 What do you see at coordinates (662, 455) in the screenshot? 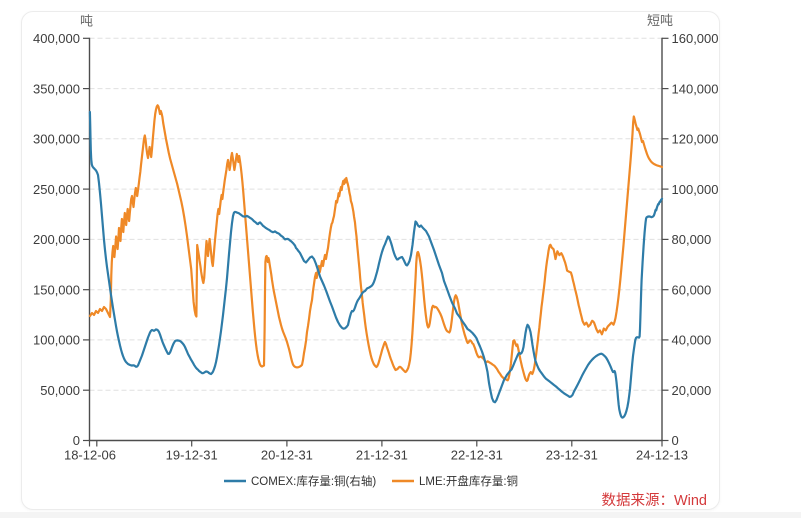
I see `svg-text: 24-12-13` at bounding box center [662, 455].